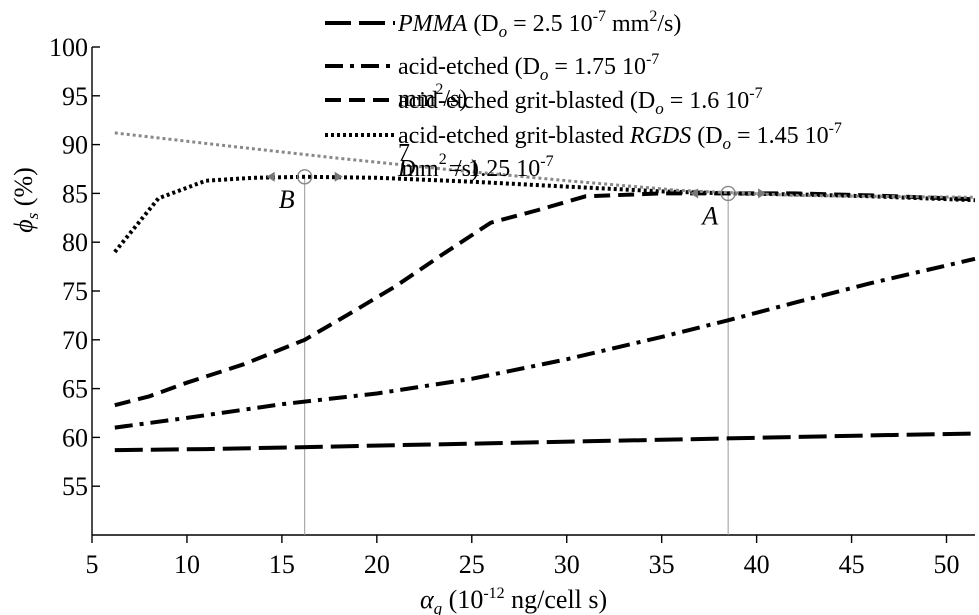 Image resolution: width=979 pixels, height=615 pixels. I want to click on x-tick-label: 20, so click(377, 564).